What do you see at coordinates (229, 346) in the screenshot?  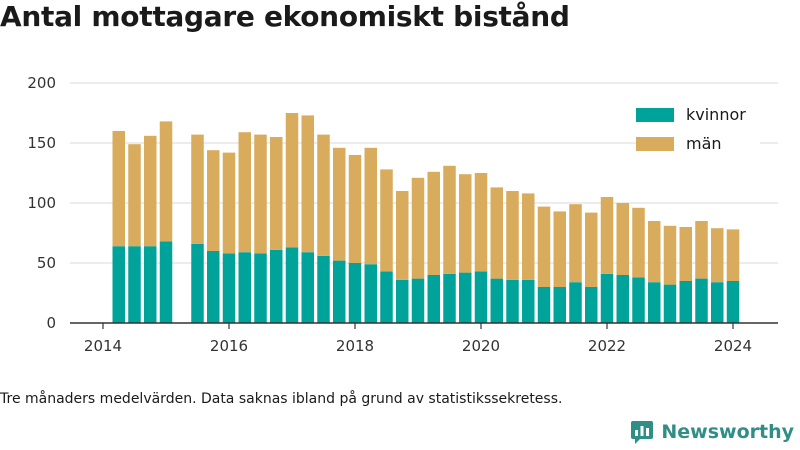 I see `x-tick-label: 2016` at bounding box center [229, 346].